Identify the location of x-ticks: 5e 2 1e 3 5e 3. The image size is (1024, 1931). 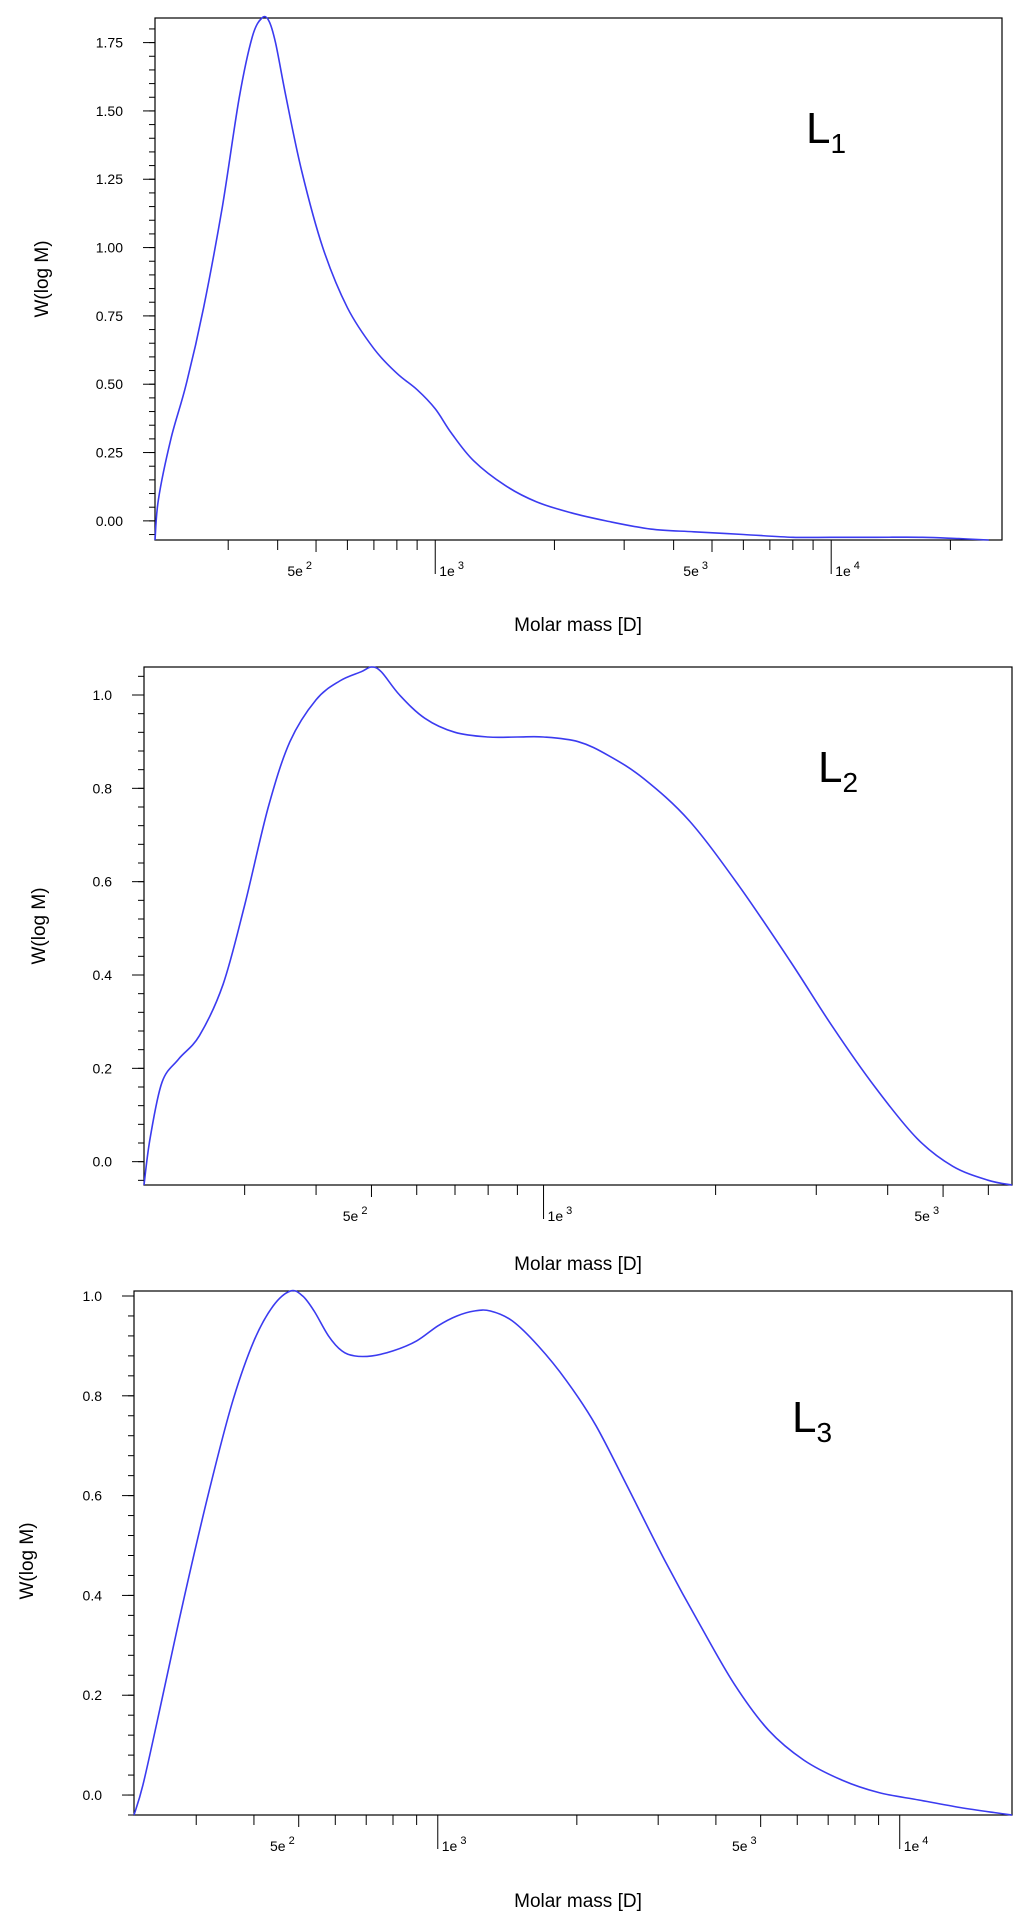
(616, 1204).